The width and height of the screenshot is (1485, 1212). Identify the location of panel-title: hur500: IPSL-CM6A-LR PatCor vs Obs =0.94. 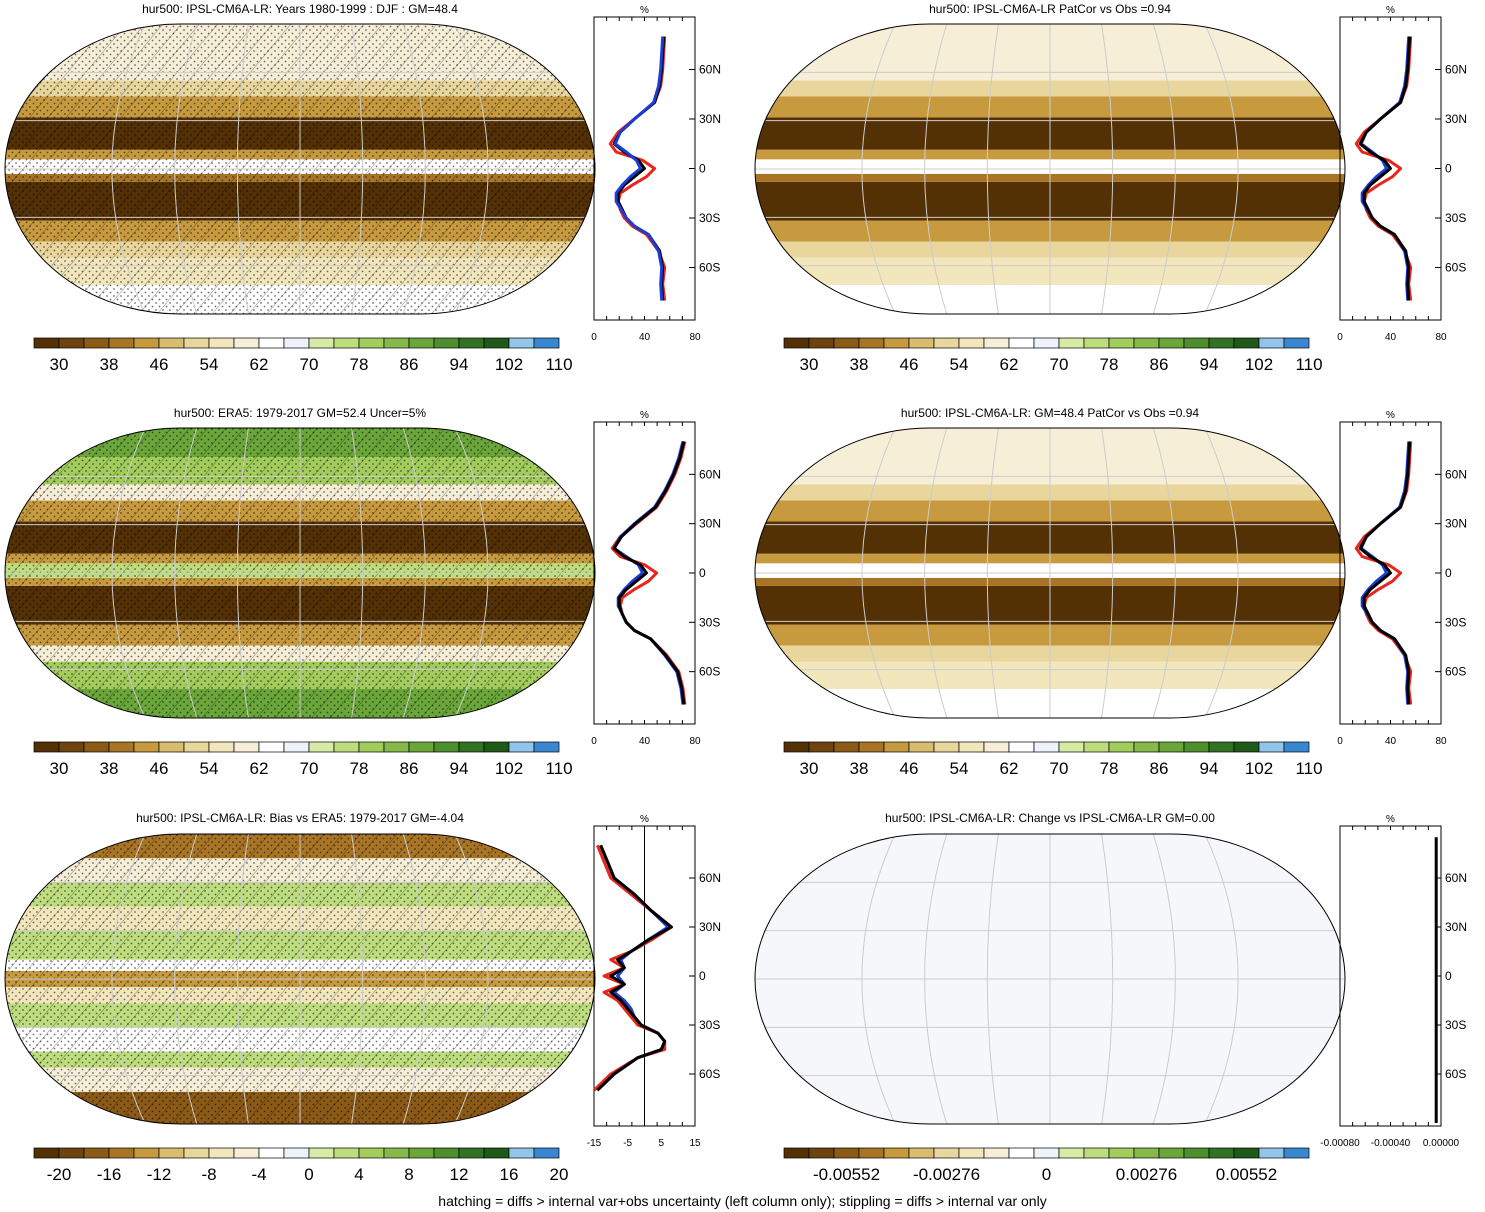
(1050, 9).